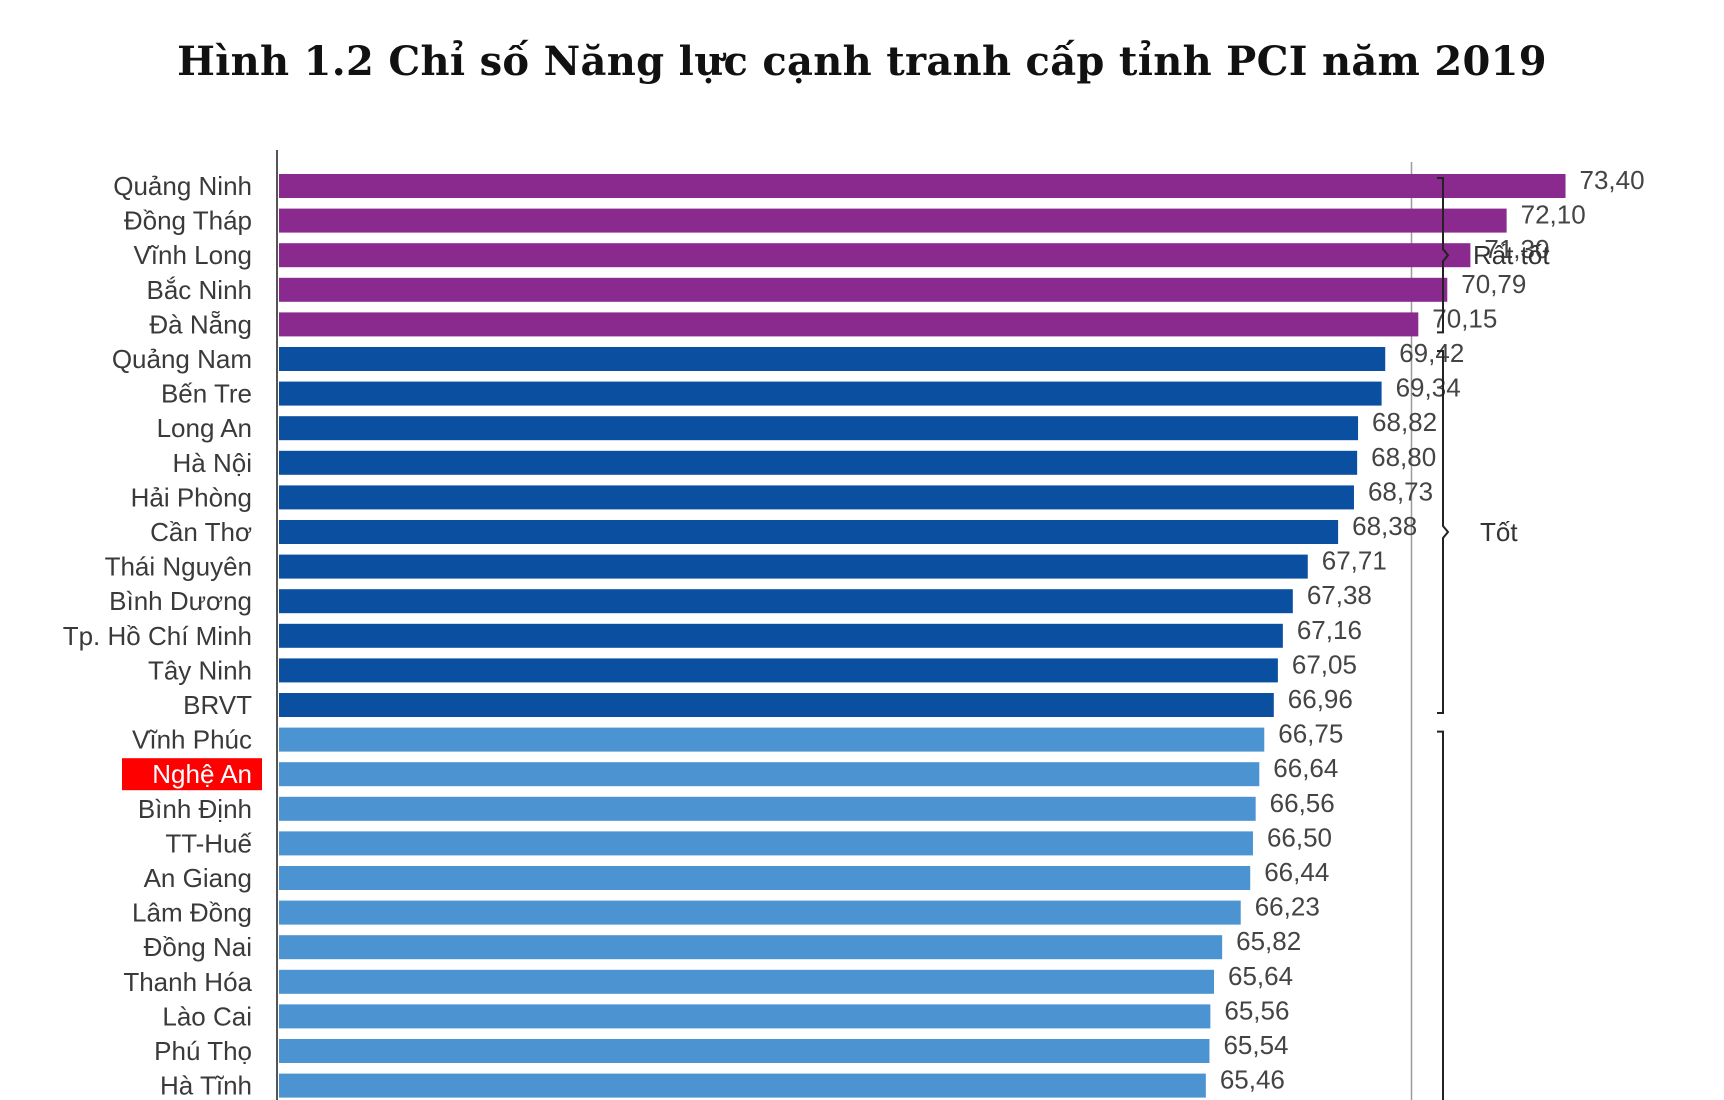  Describe the element at coordinates (191, 497) in the screenshot. I see `category-label: Hải Phòng` at that location.